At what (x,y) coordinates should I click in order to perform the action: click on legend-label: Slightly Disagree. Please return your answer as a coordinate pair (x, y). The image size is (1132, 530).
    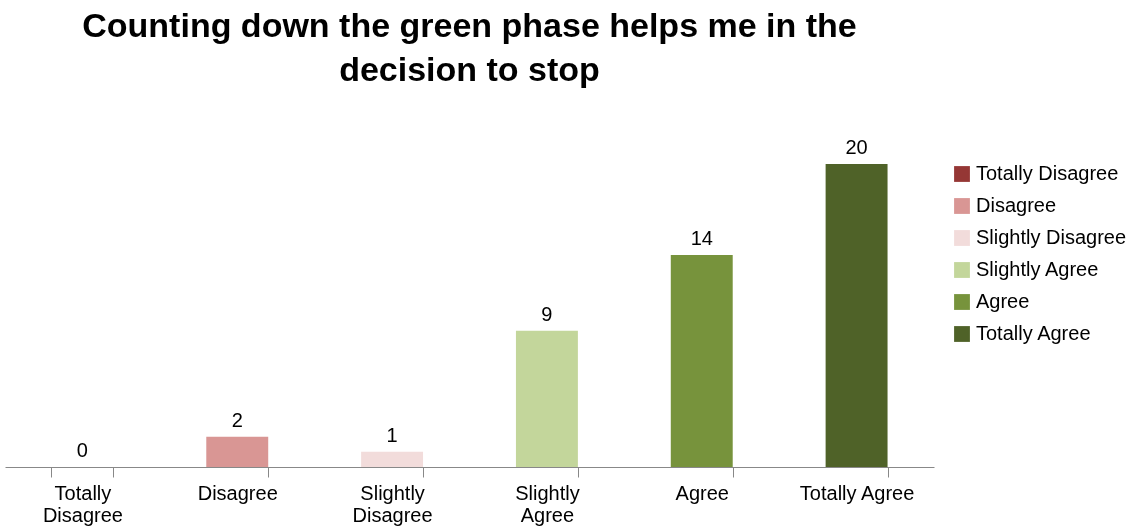
    Looking at the image, I should click on (1051, 237).